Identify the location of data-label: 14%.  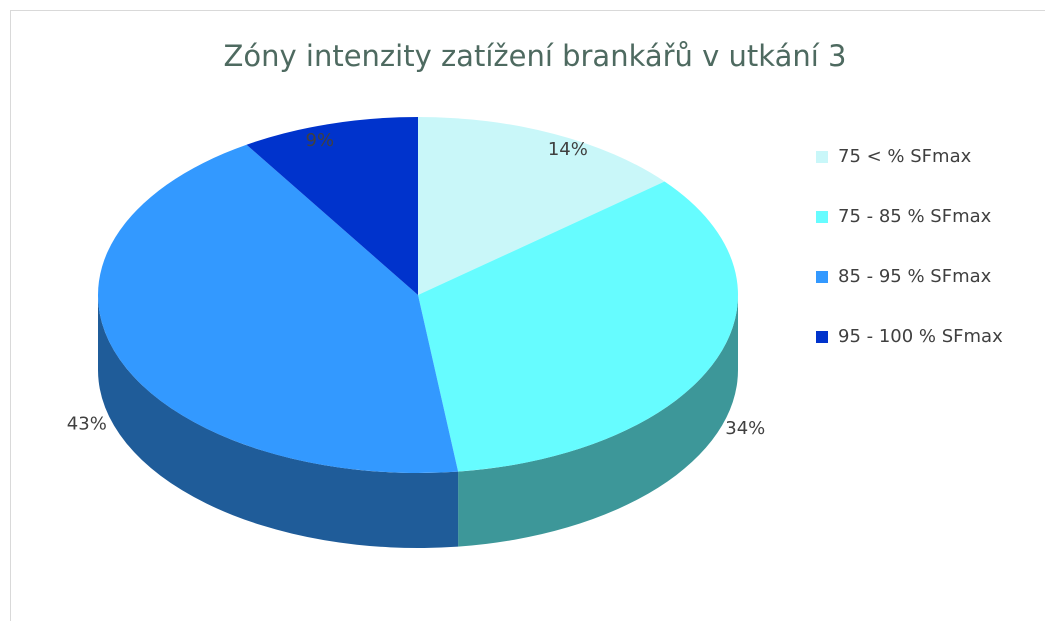
(568, 149).